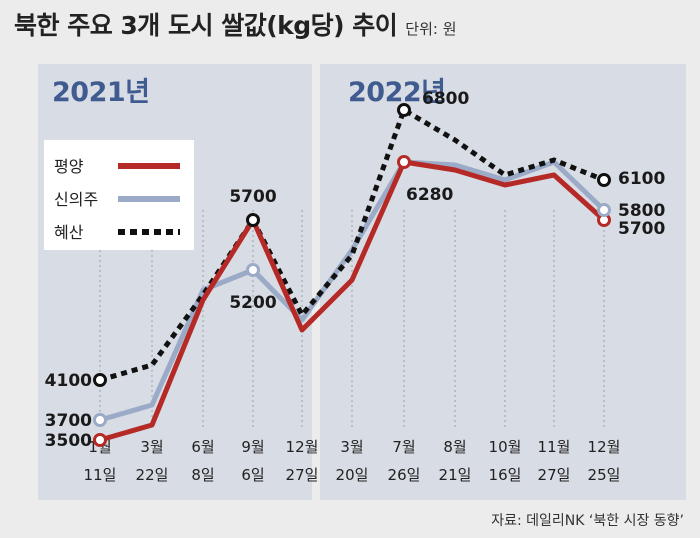 Image resolution: width=700 pixels, height=538 pixels. Describe the element at coordinates (554, 447) in the screenshot. I see `x-tick-month-9: 11월` at that location.